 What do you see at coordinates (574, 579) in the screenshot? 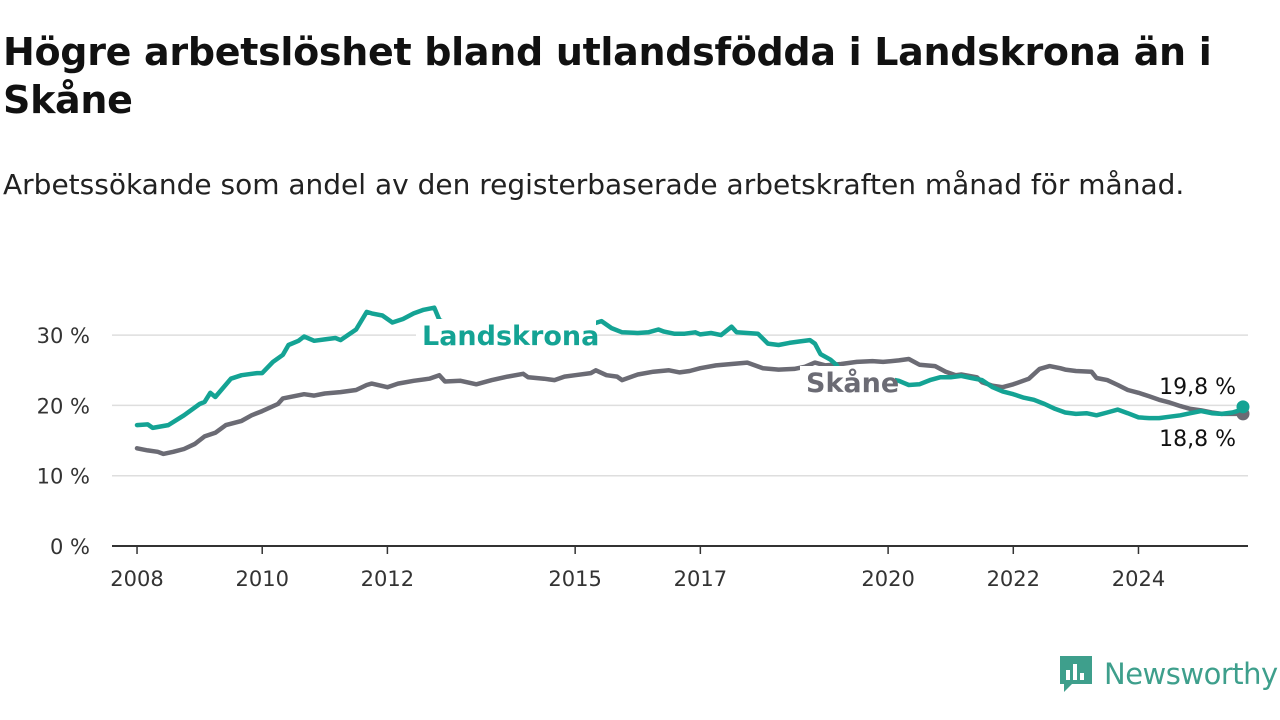
I see `x-tick-label: 2015` at bounding box center [574, 579].